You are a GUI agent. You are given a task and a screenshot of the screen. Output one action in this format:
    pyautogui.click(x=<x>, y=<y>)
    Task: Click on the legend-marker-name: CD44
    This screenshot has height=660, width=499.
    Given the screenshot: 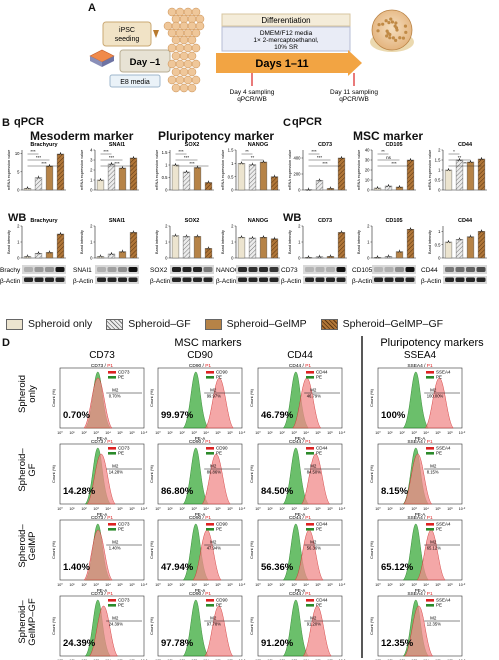 What is the action you would take?
    pyautogui.click(x=322, y=372)
    